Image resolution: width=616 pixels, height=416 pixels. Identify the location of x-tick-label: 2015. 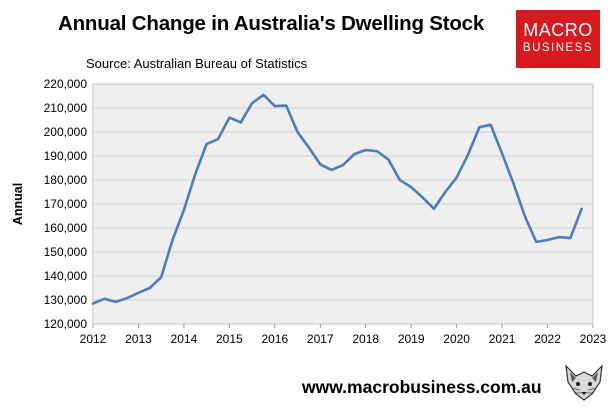
(229, 339).